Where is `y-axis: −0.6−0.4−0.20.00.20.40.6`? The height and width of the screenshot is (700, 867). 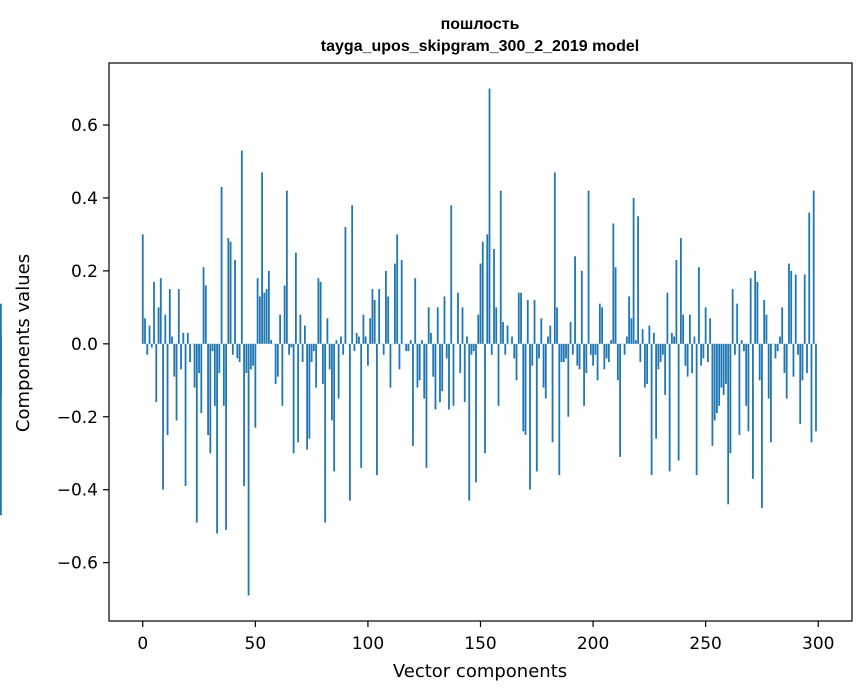
y-axis: −0.6−0.4−0.20.00.20.40.6 is located at coordinates (83, 345).